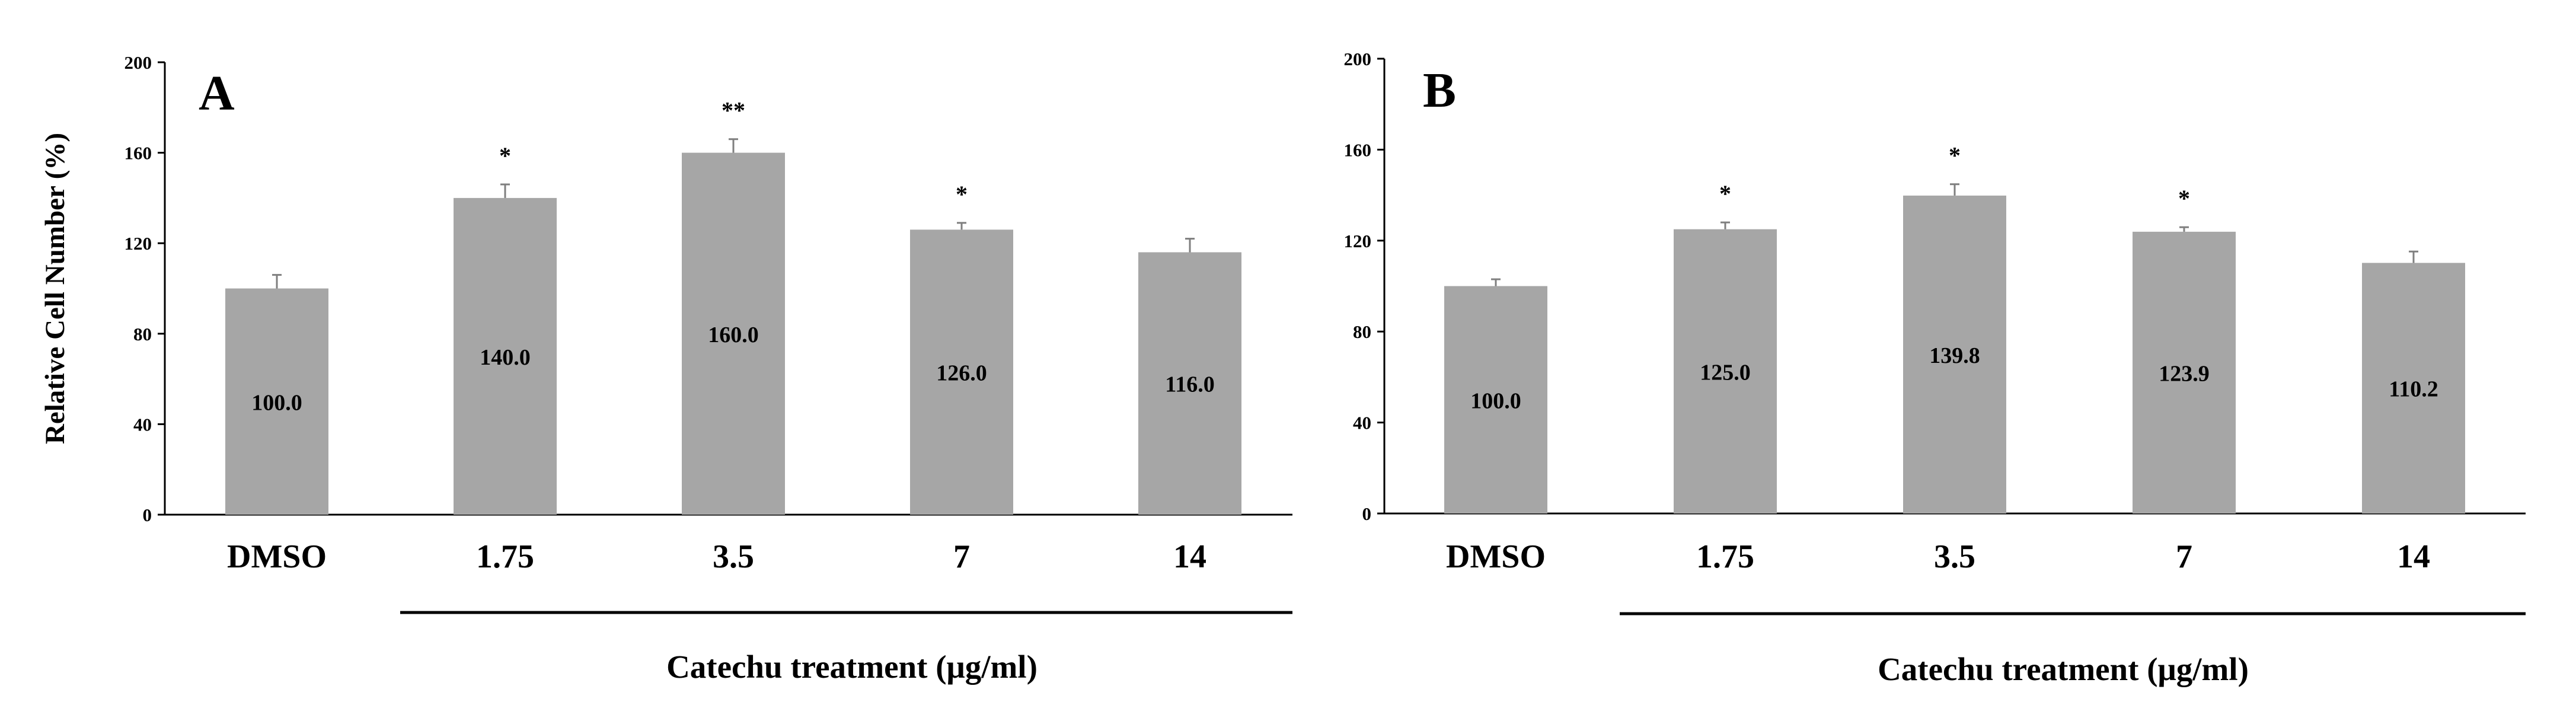  What do you see at coordinates (1439, 90) in the screenshot?
I see `panel-label: B` at bounding box center [1439, 90].